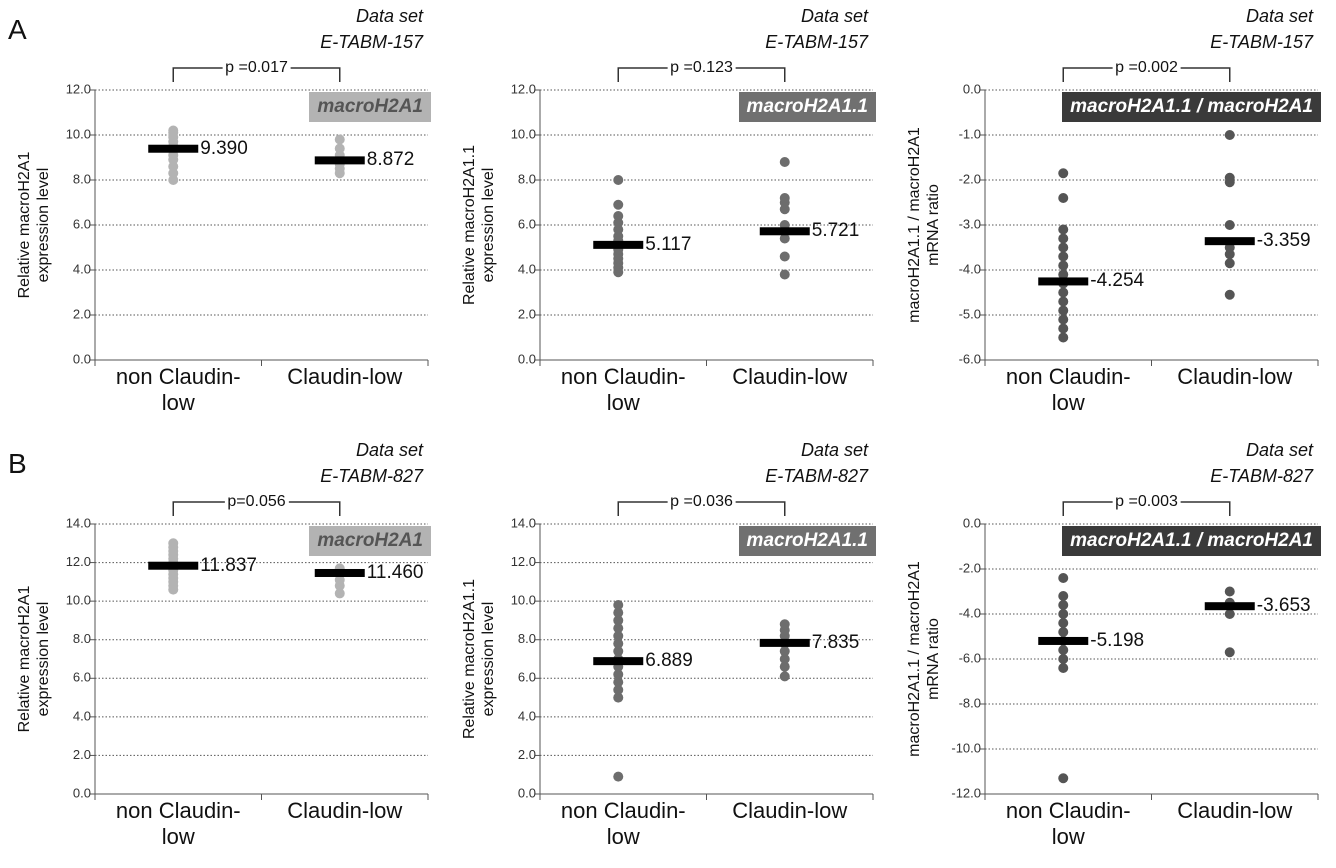  What do you see at coordinates (247, 216) in the screenshot?
I see `plot: 0.0 2.0 4.0 6.0 8.0 10.0 12.0` at bounding box center [247, 216].